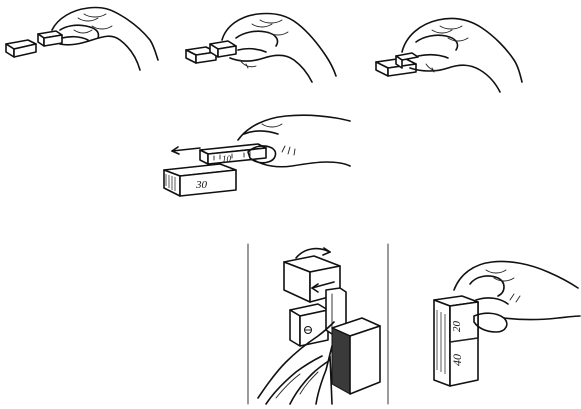 The height and width of the screenshot is (409, 581). I want to click on rotating-wringing-illustration, so click(318, 324).